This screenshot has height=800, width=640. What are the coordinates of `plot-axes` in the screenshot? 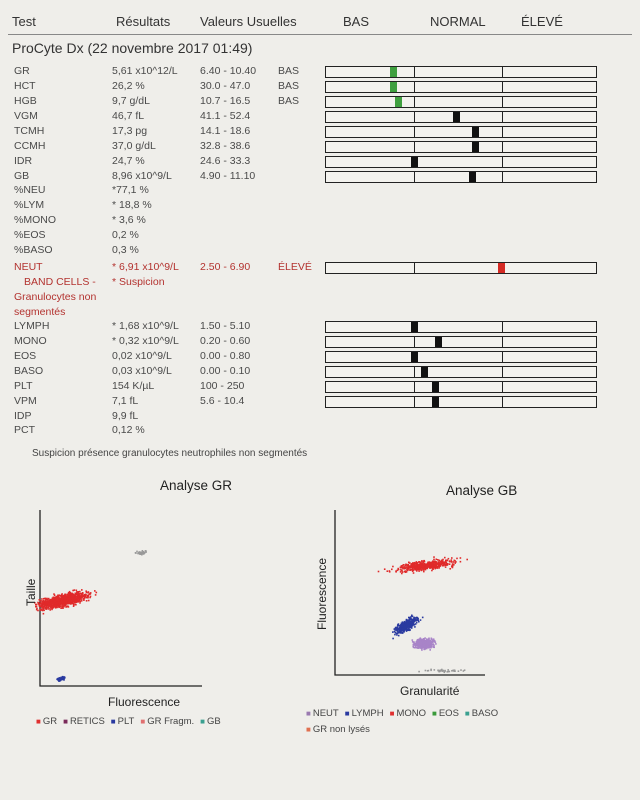 It's located at (120, 598).